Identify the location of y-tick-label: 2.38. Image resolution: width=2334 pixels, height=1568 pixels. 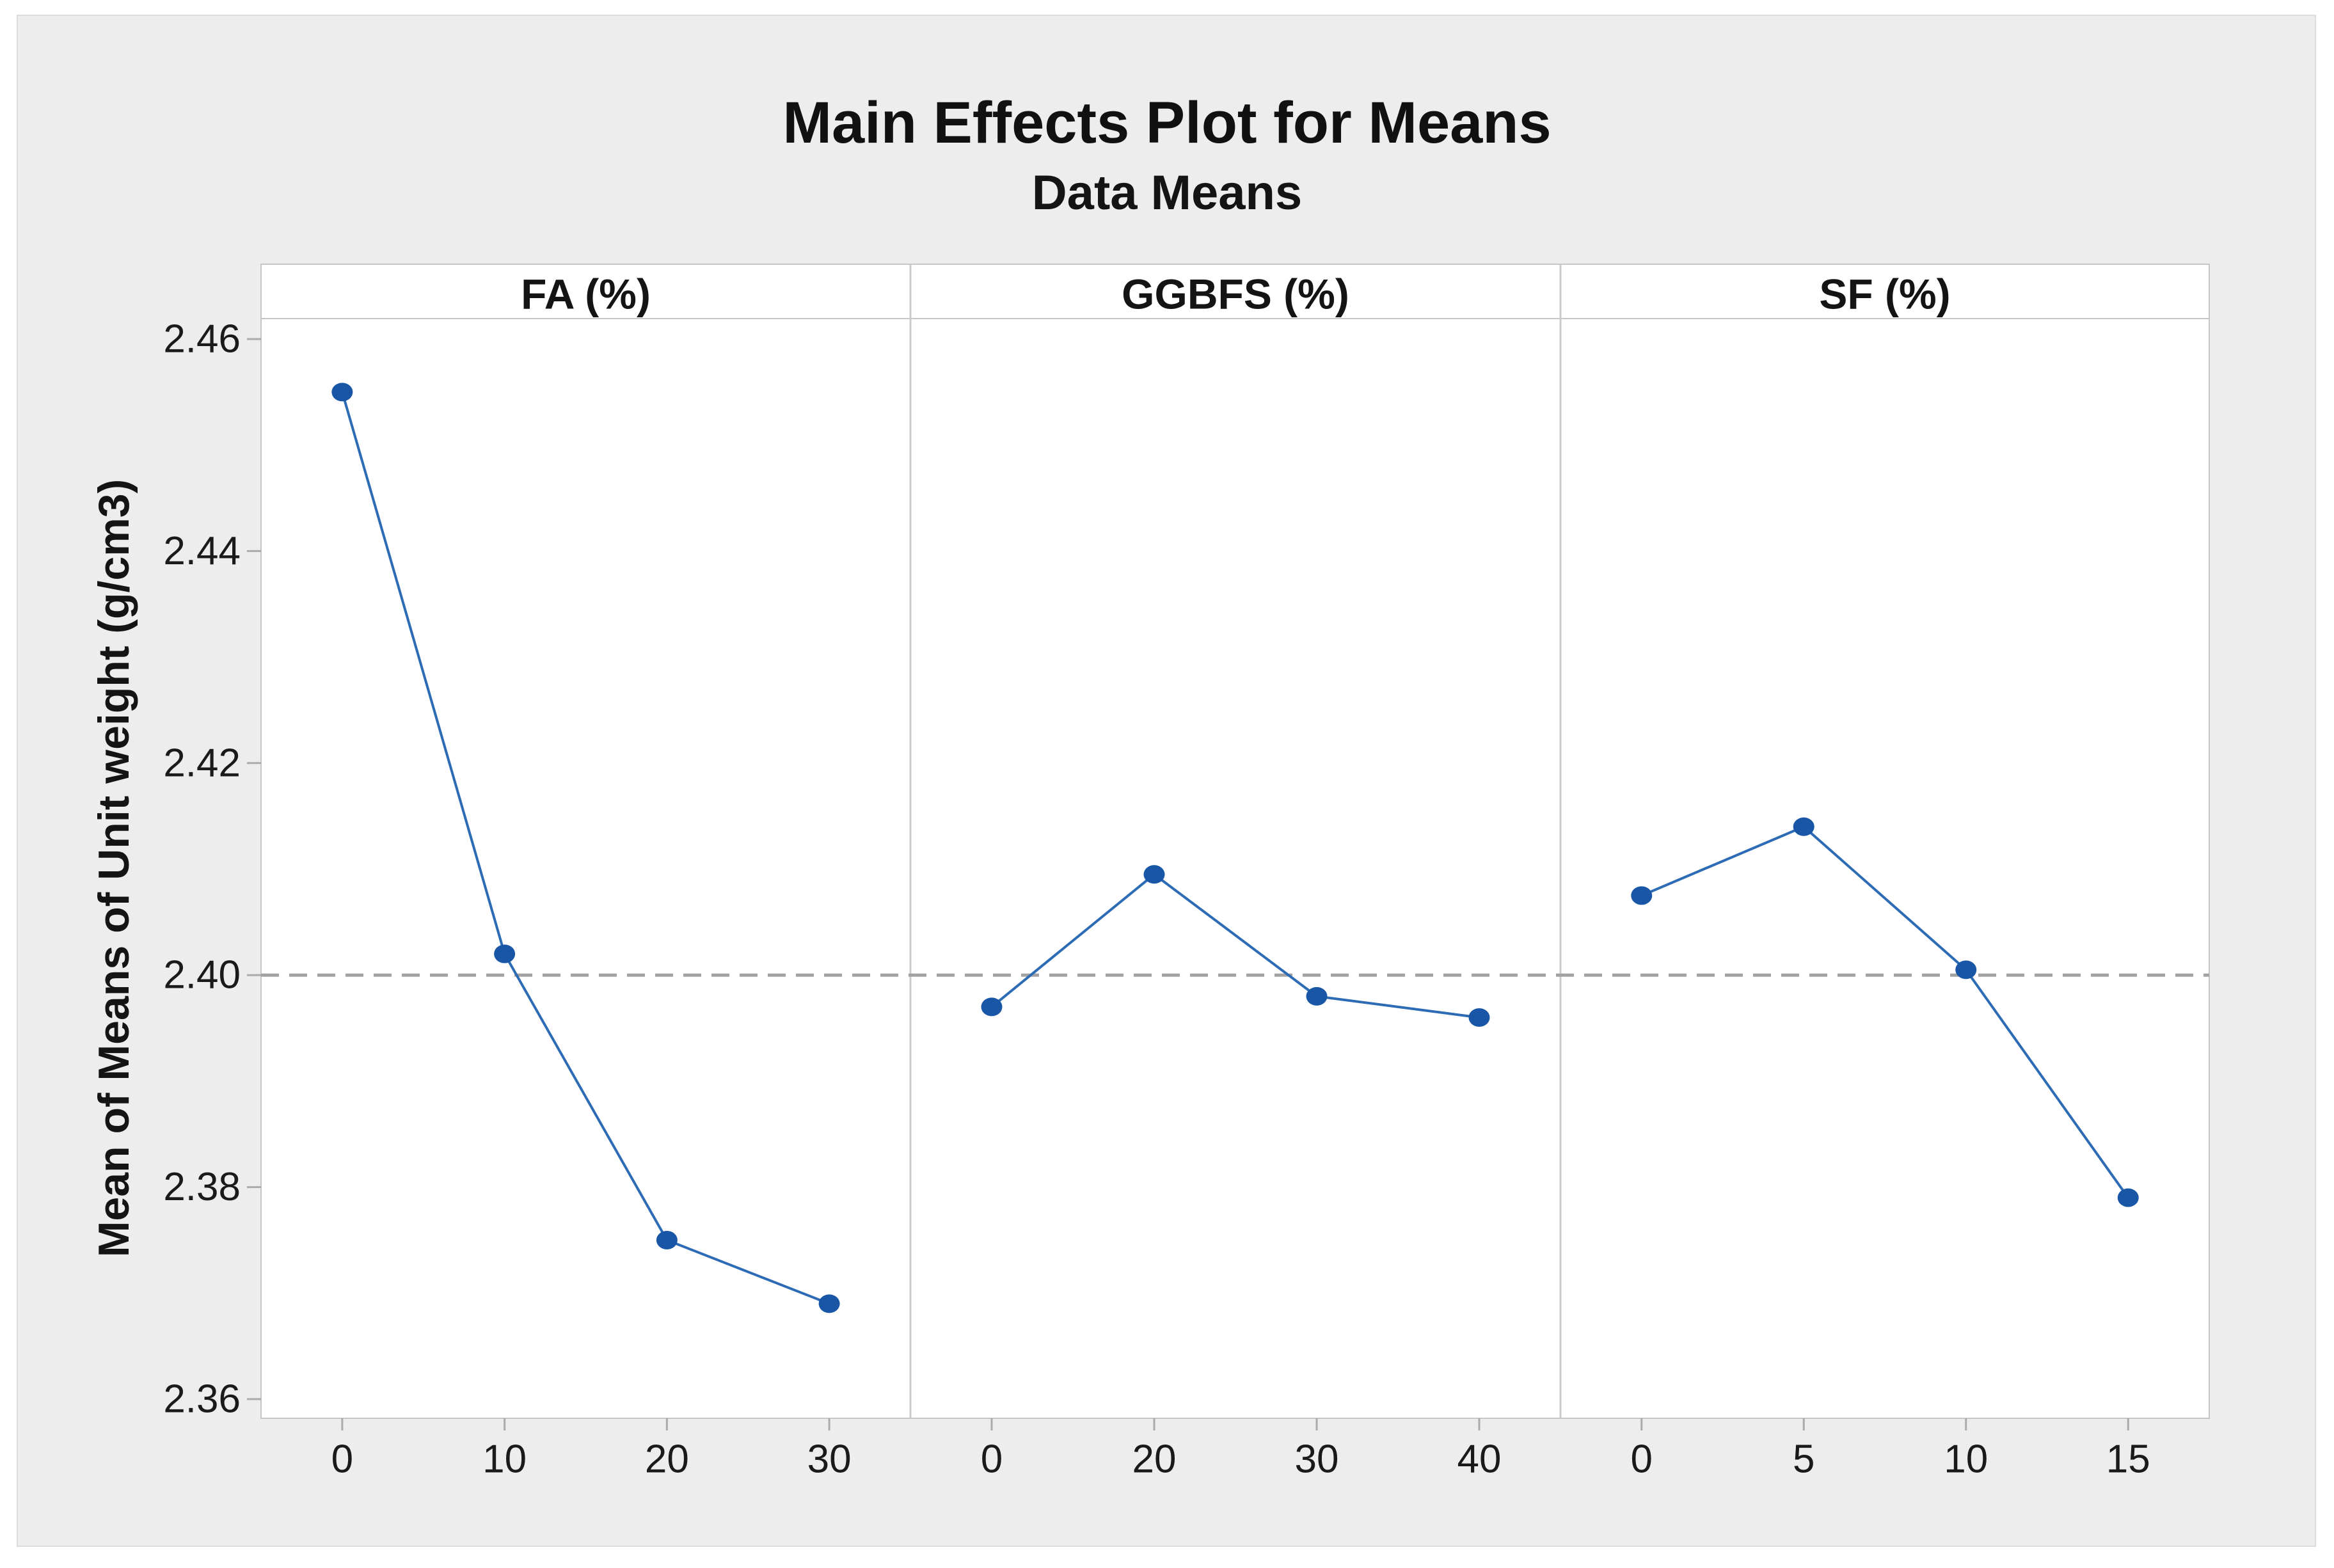
(202, 1187).